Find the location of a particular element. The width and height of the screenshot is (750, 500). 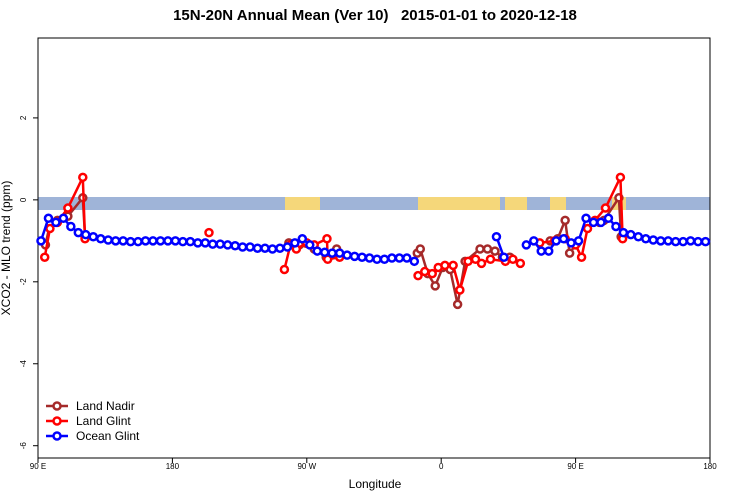

ocean-band is located at coordinates (374, 203).